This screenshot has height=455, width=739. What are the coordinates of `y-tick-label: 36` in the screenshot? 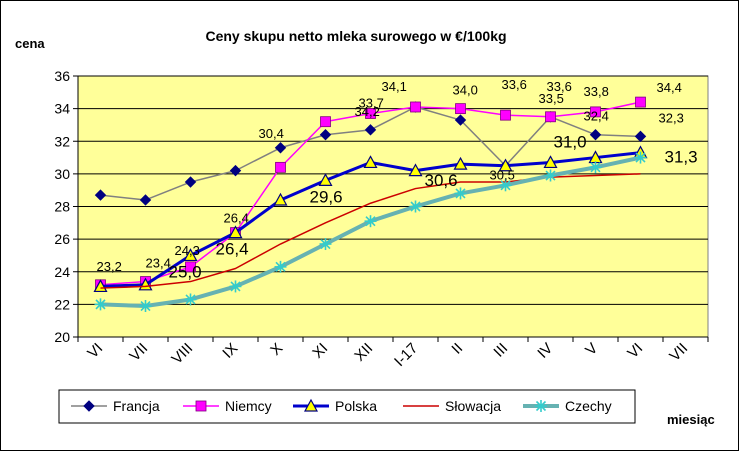 It's located at (62, 76).